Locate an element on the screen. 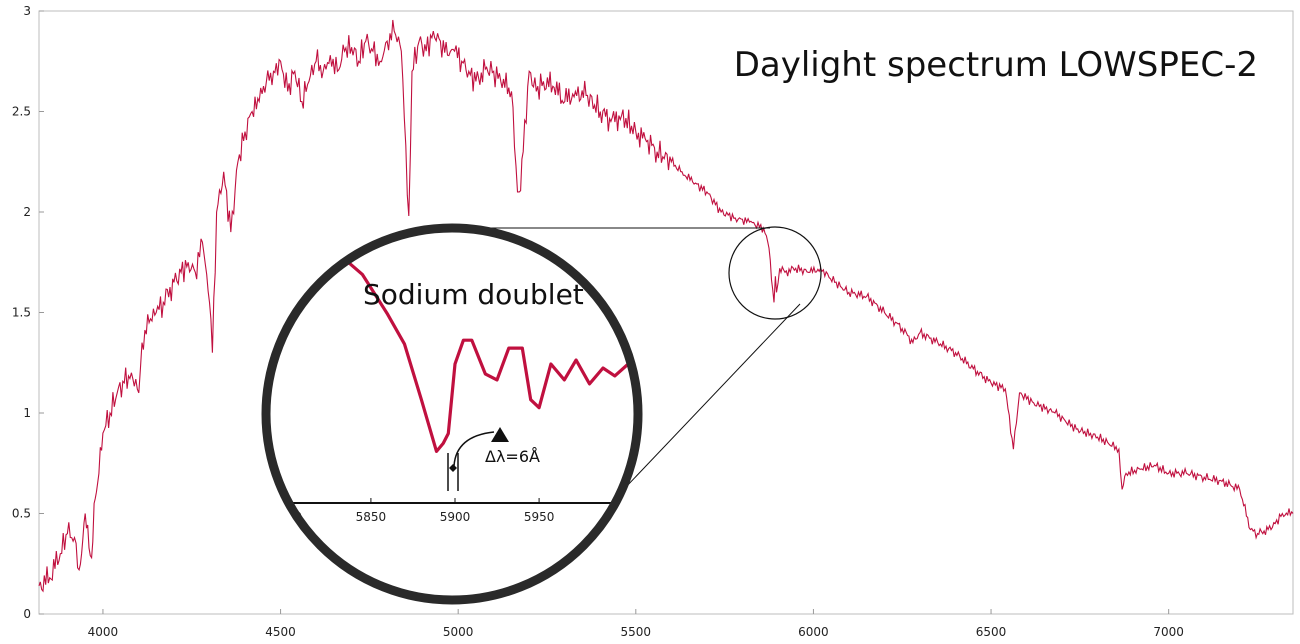  x-tick-label: 4500 is located at coordinates (280, 632).